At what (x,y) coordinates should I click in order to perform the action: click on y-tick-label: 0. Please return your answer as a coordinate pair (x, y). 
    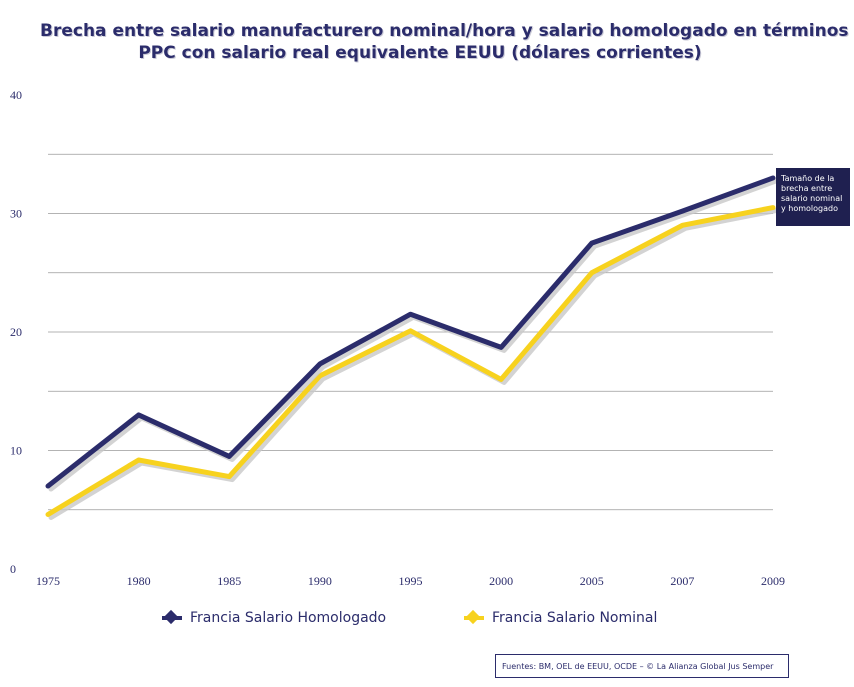
    Looking at the image, I should click on (13, 569).